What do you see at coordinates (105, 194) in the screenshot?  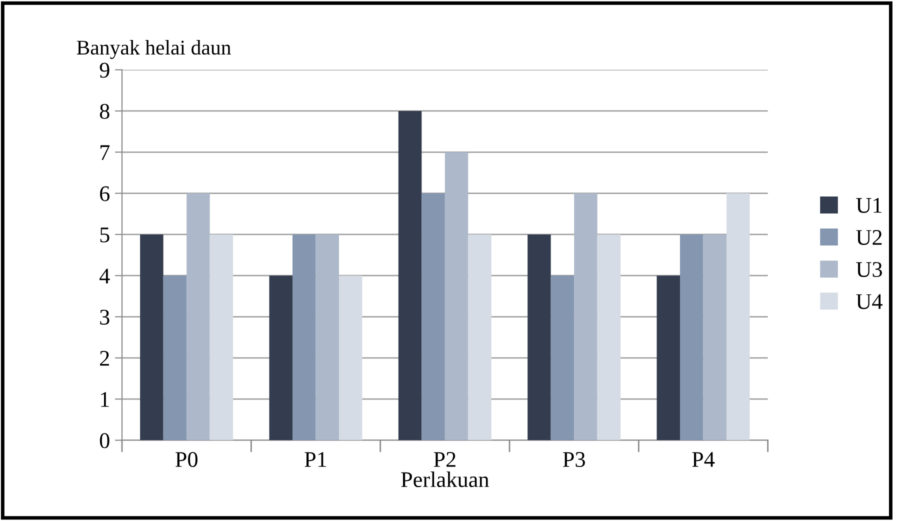 I see `y-tick-label: 6` at bounding box center [105, 194].